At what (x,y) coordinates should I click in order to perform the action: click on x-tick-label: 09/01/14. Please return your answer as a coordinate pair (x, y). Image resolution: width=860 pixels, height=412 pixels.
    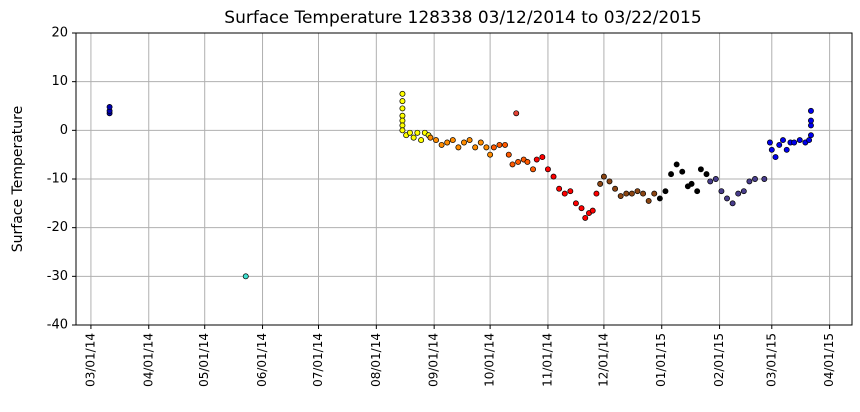
    Looking at the image, I should click on (434, 360).